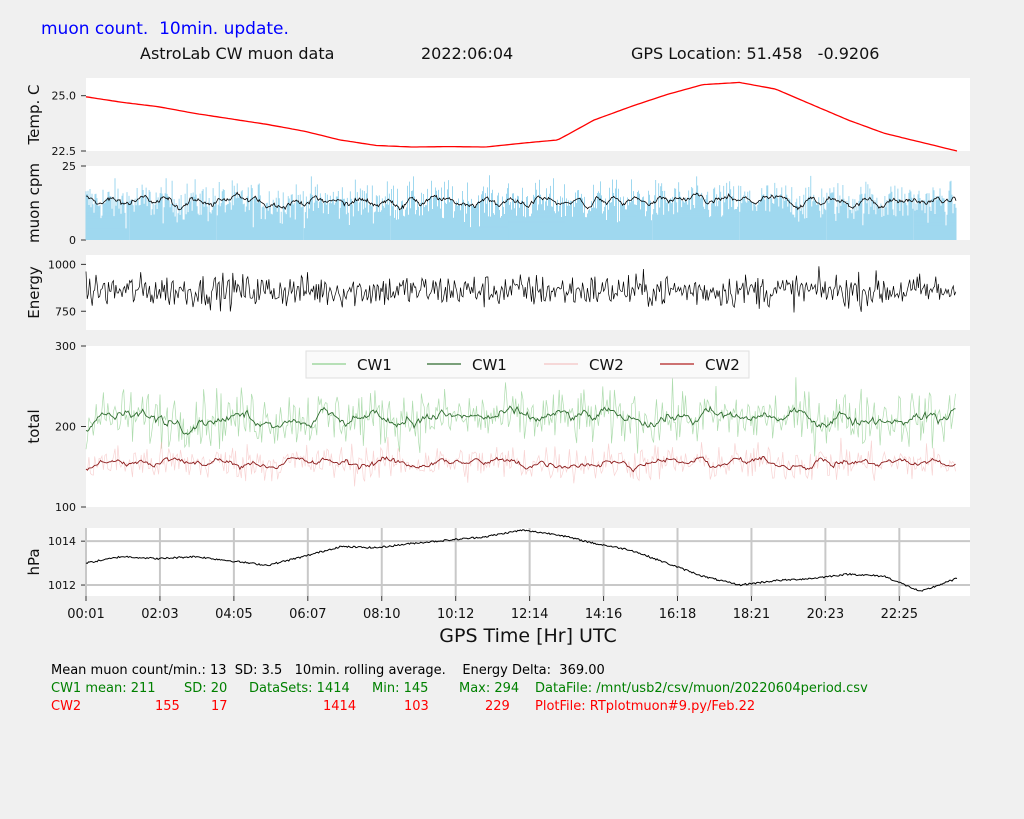  I want to click on stats-cw1-sd: SD: 20, so click(206, 688).